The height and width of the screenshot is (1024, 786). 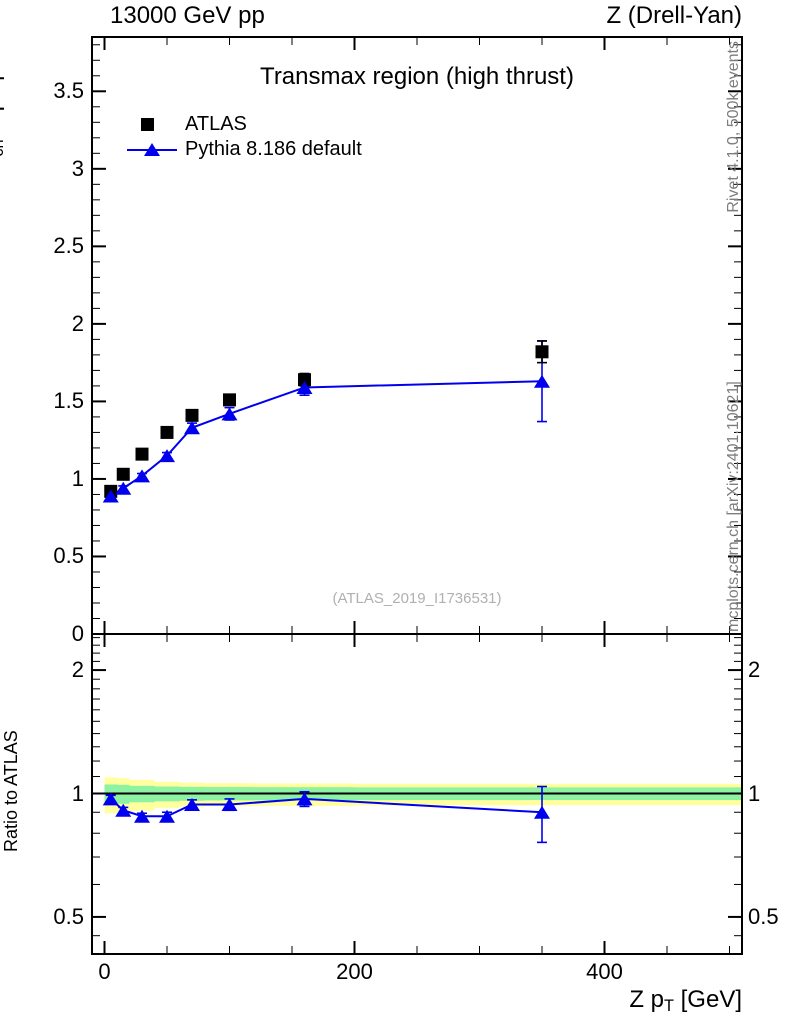 I want to click on mcplots-reference-note: mcplots.cern.ch [arXiv:2401.10621], so click(x=733, y=506).